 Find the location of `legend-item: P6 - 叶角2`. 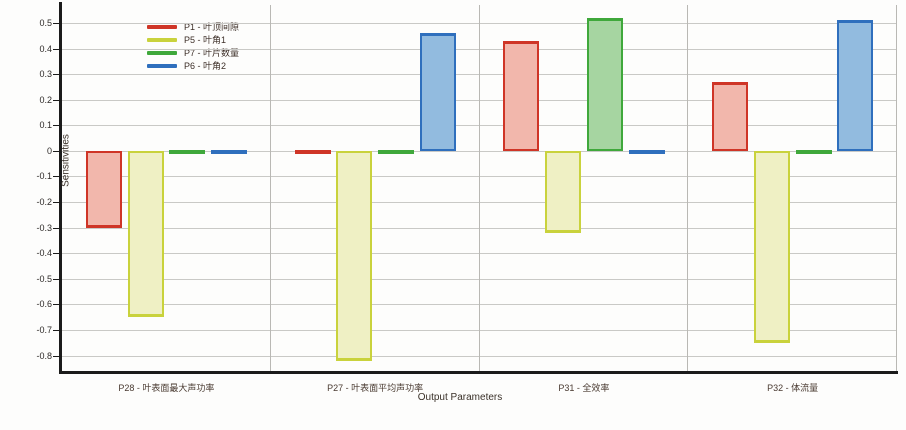

legend-item: P6 - 叶角2 is located at coordinates (193, 65).